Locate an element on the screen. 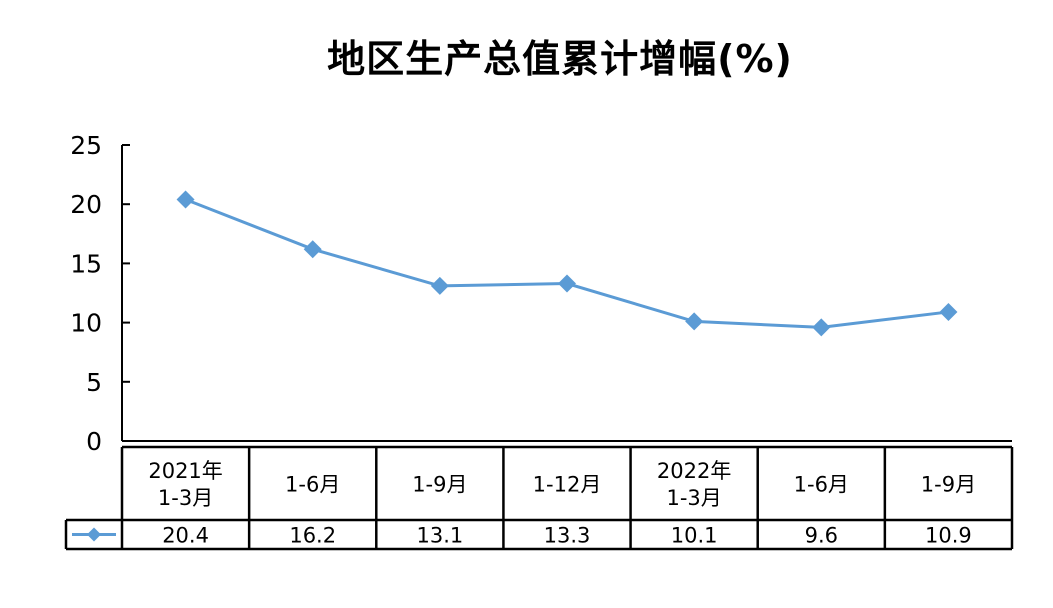 The image size is (1053, 608). x-category-label: 2022年 is located at coordinates (694, 471).